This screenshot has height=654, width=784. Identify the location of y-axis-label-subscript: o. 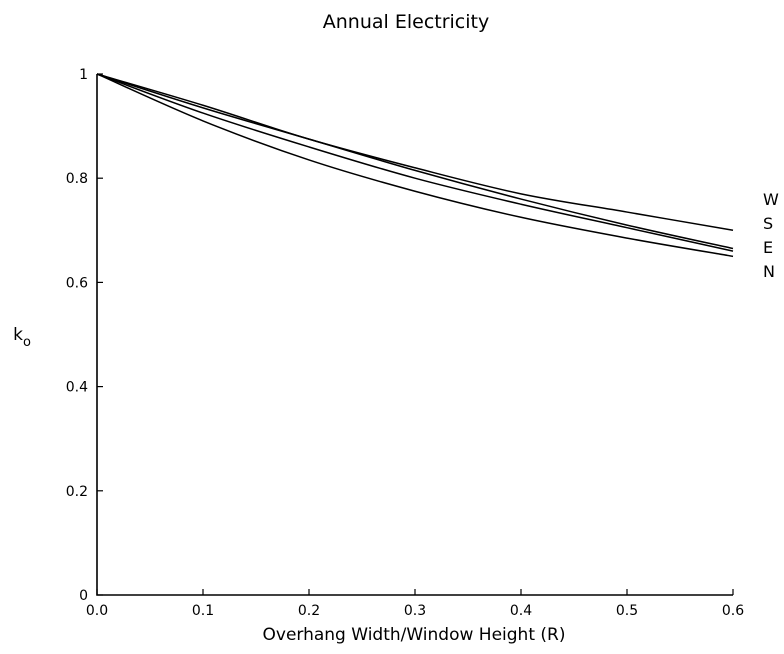
(27, 342).